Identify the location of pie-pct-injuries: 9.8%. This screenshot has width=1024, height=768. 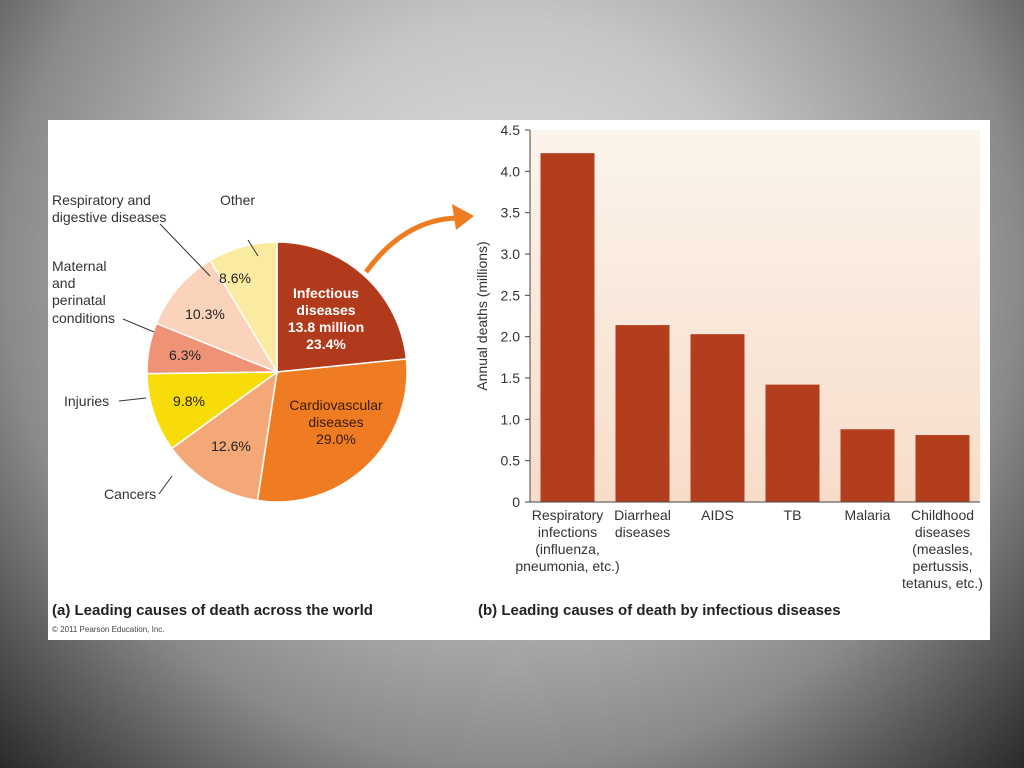
(189, 401).